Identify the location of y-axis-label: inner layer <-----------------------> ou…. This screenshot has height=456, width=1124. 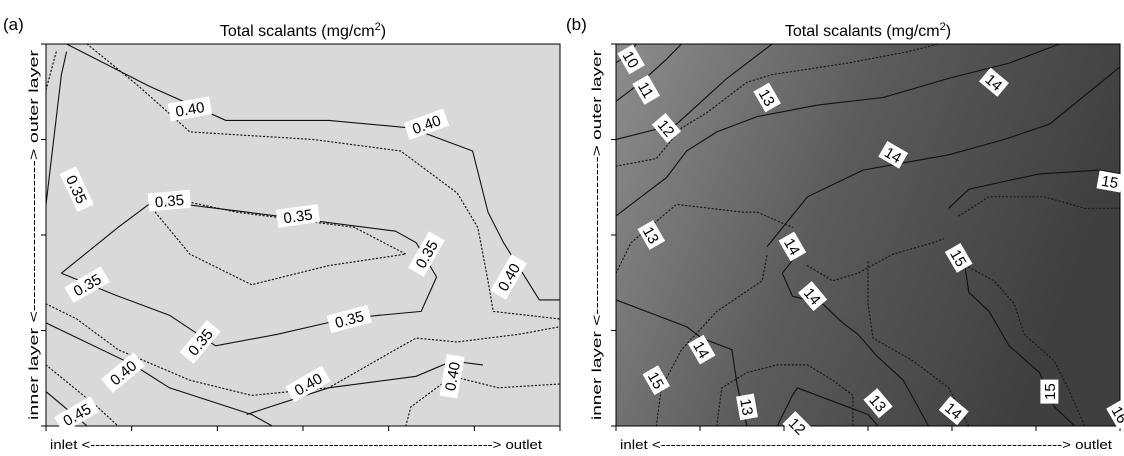
(33, 234).